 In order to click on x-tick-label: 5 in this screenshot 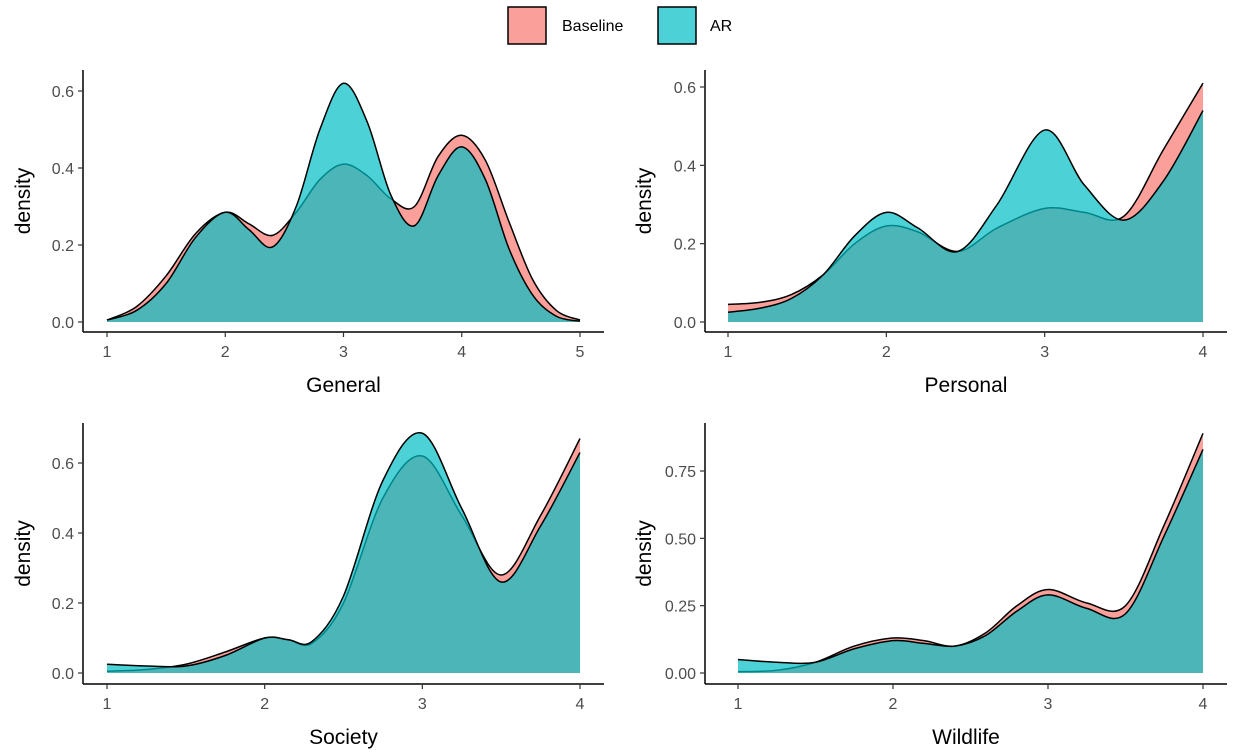, I will do `click(580, 352)`.